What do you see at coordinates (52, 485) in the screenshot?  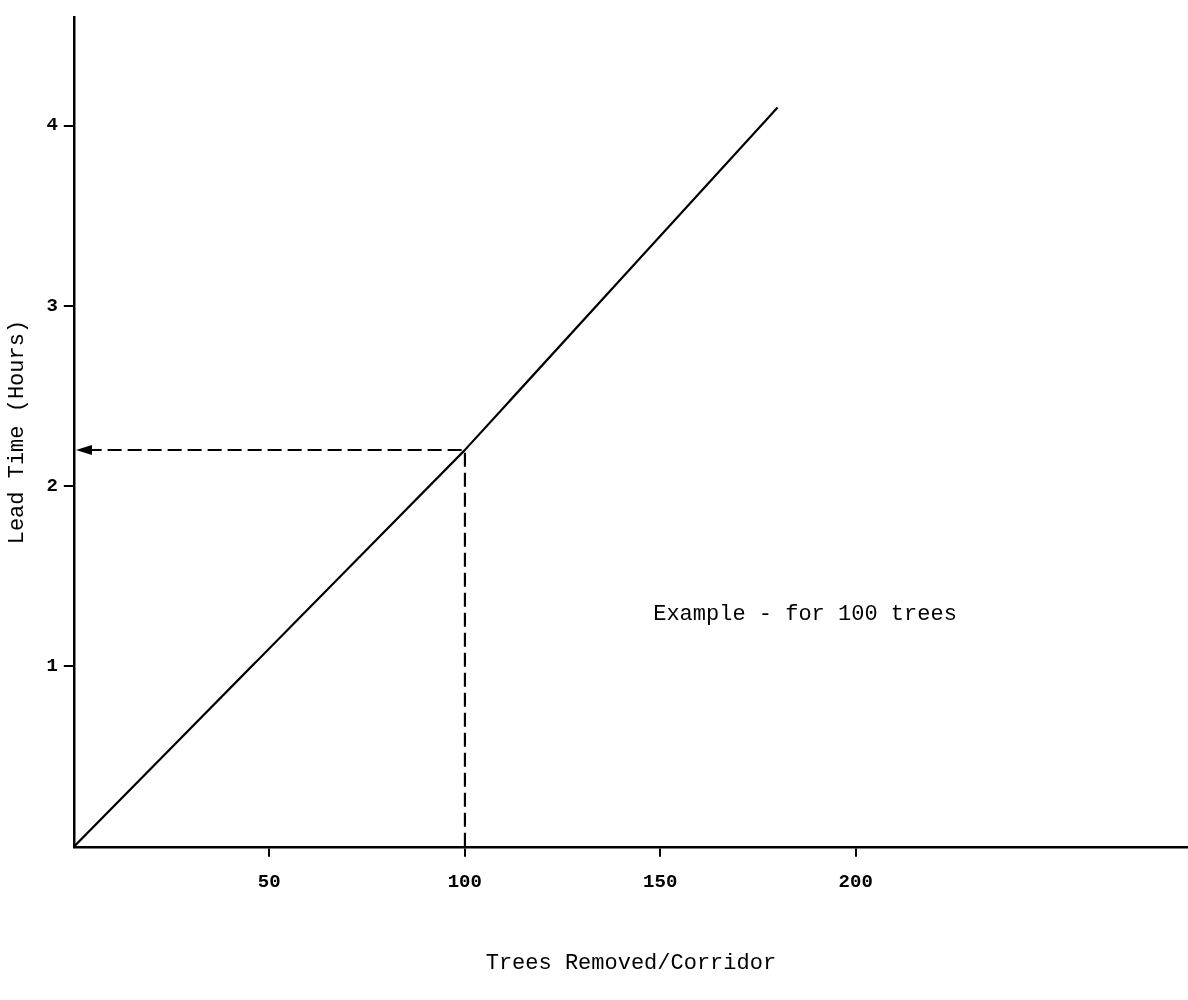 I see `y-tick-label: 2` at bounding box center [52, 485].